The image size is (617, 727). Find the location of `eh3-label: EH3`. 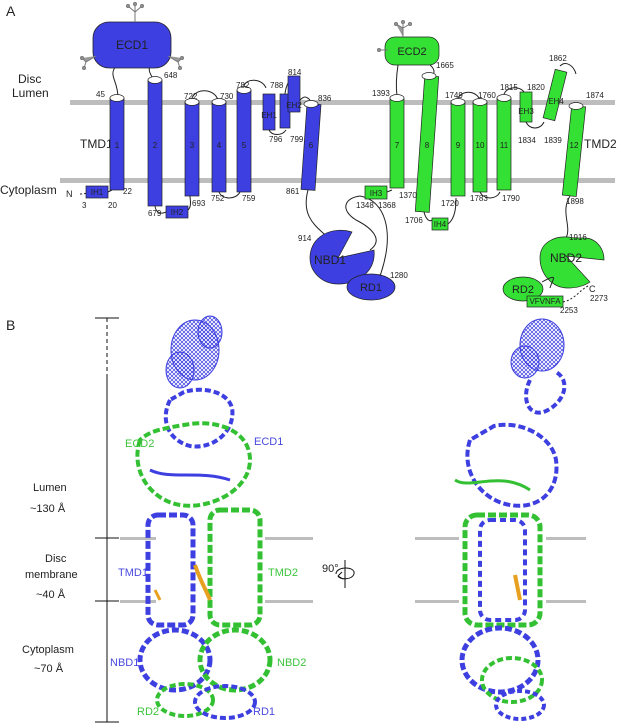

eh3-label: EH3 is located at coordinates (526, 111).